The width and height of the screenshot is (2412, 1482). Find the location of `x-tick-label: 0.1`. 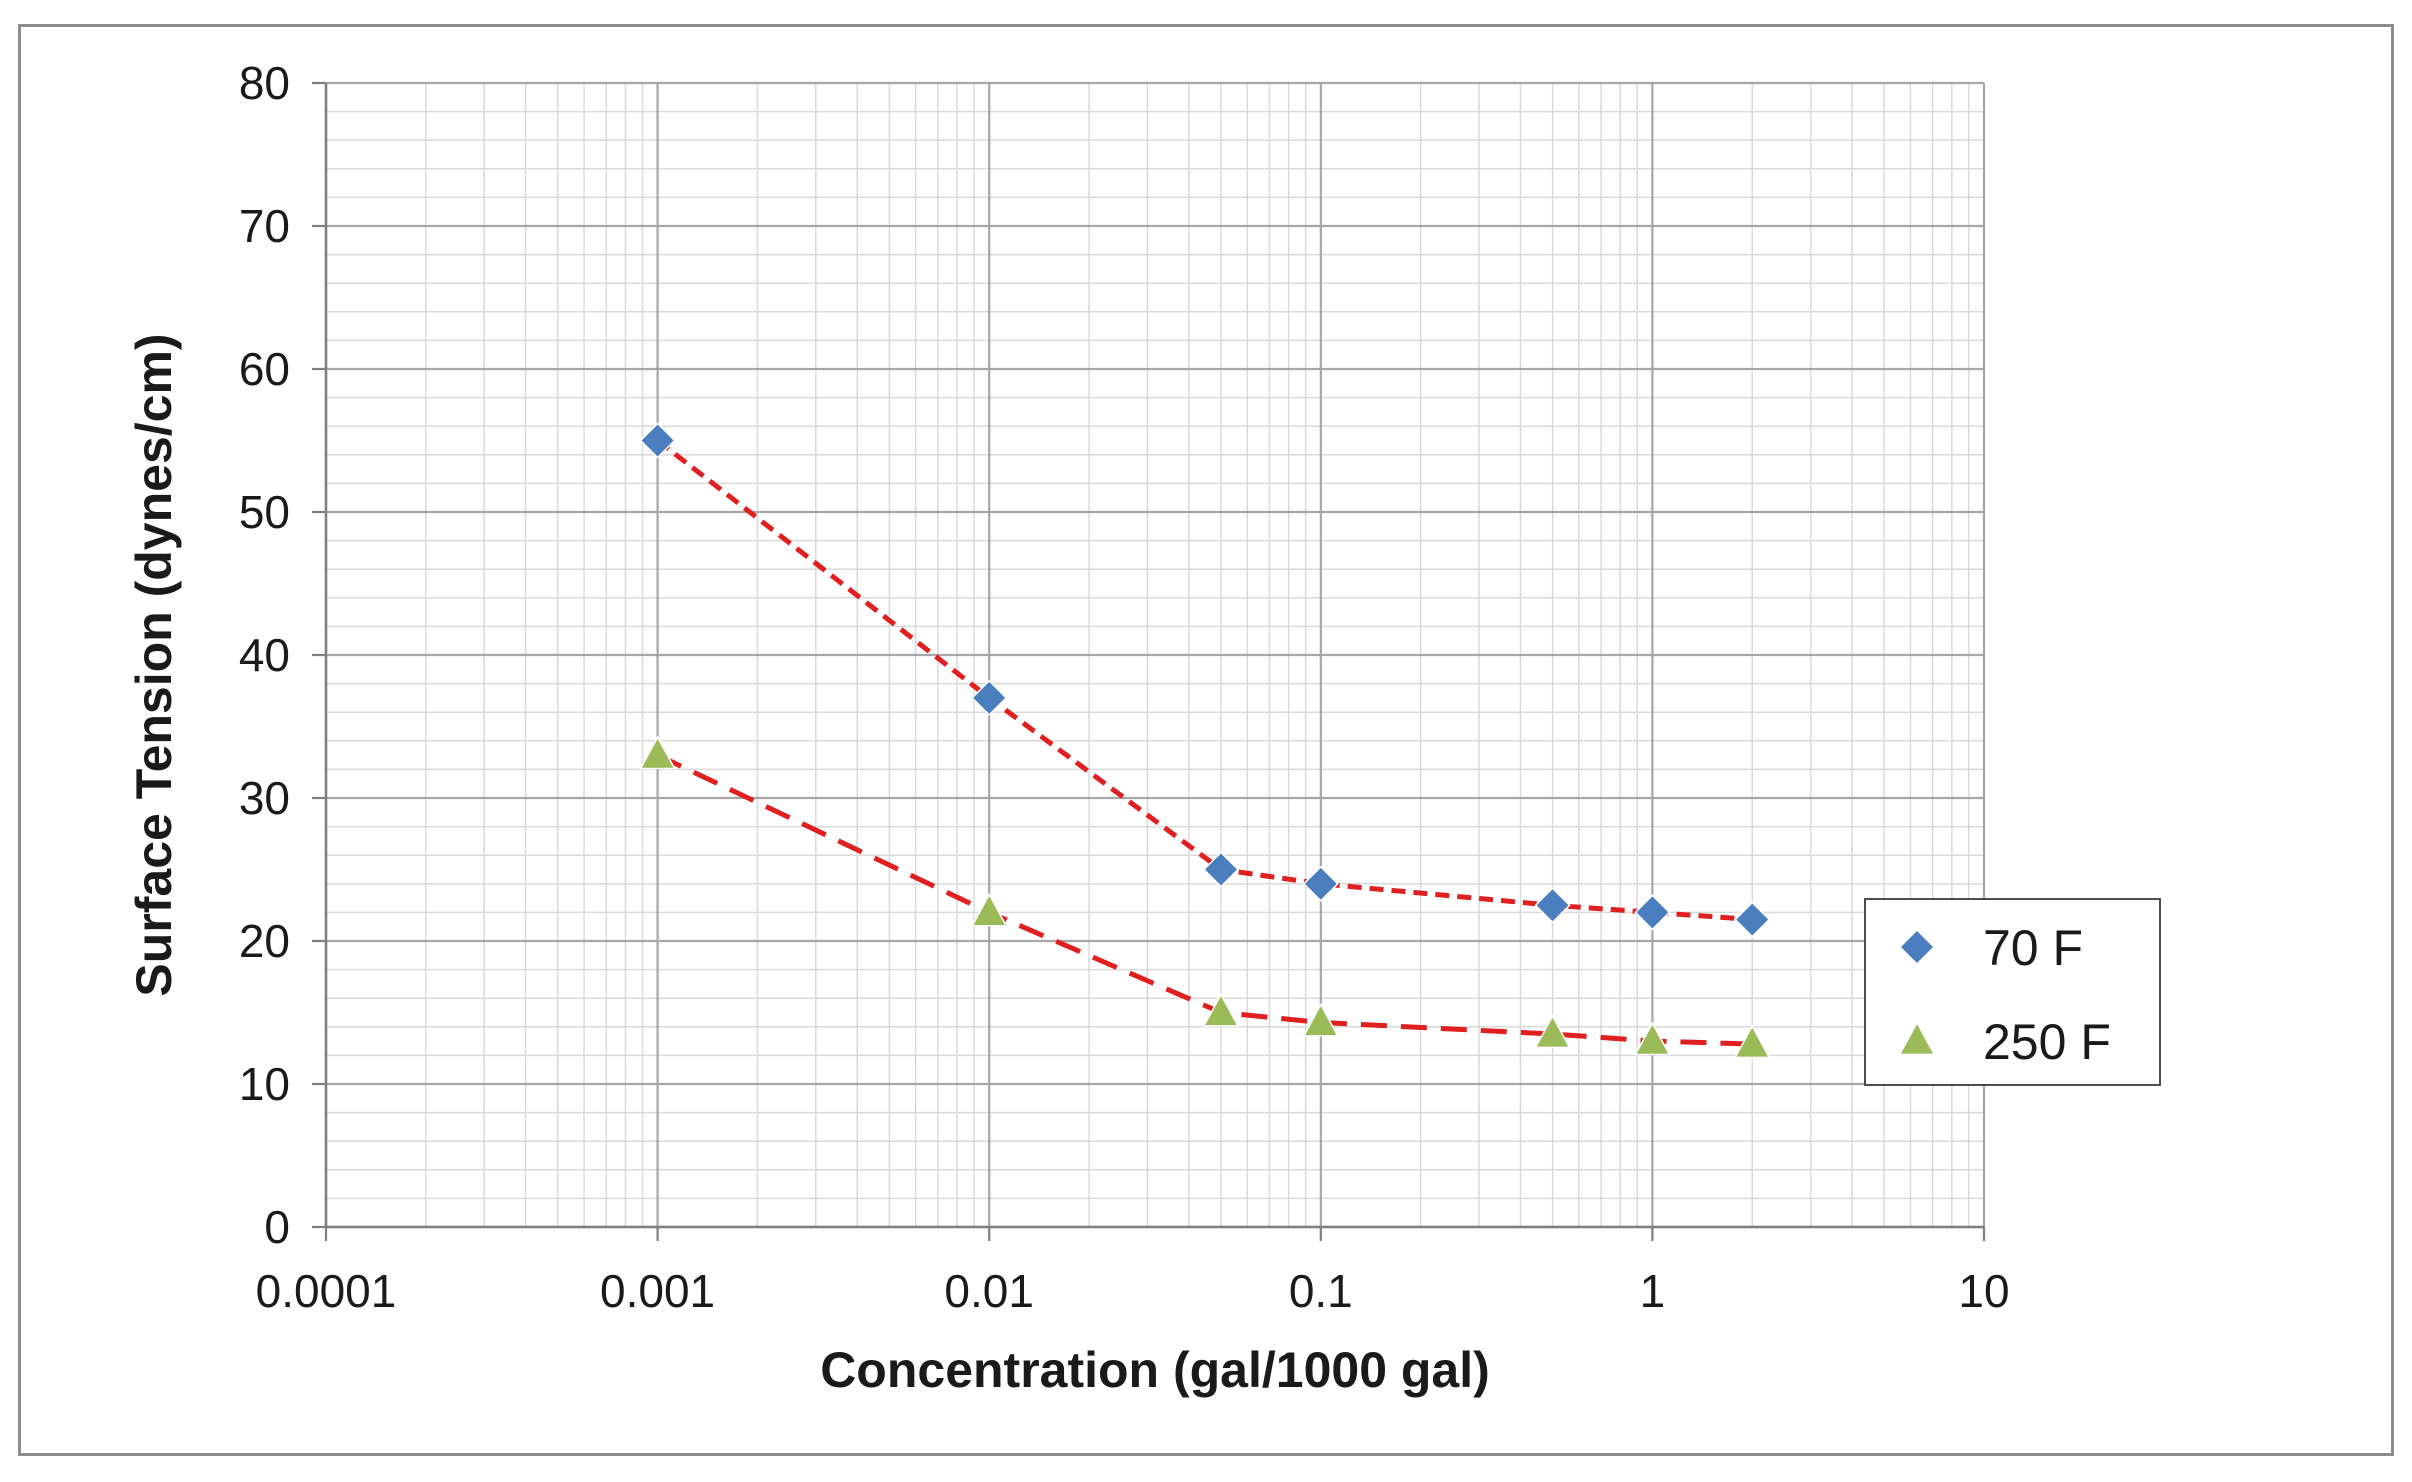

x-tick-label: 0.1 is located at coordinates (1321, 1291).